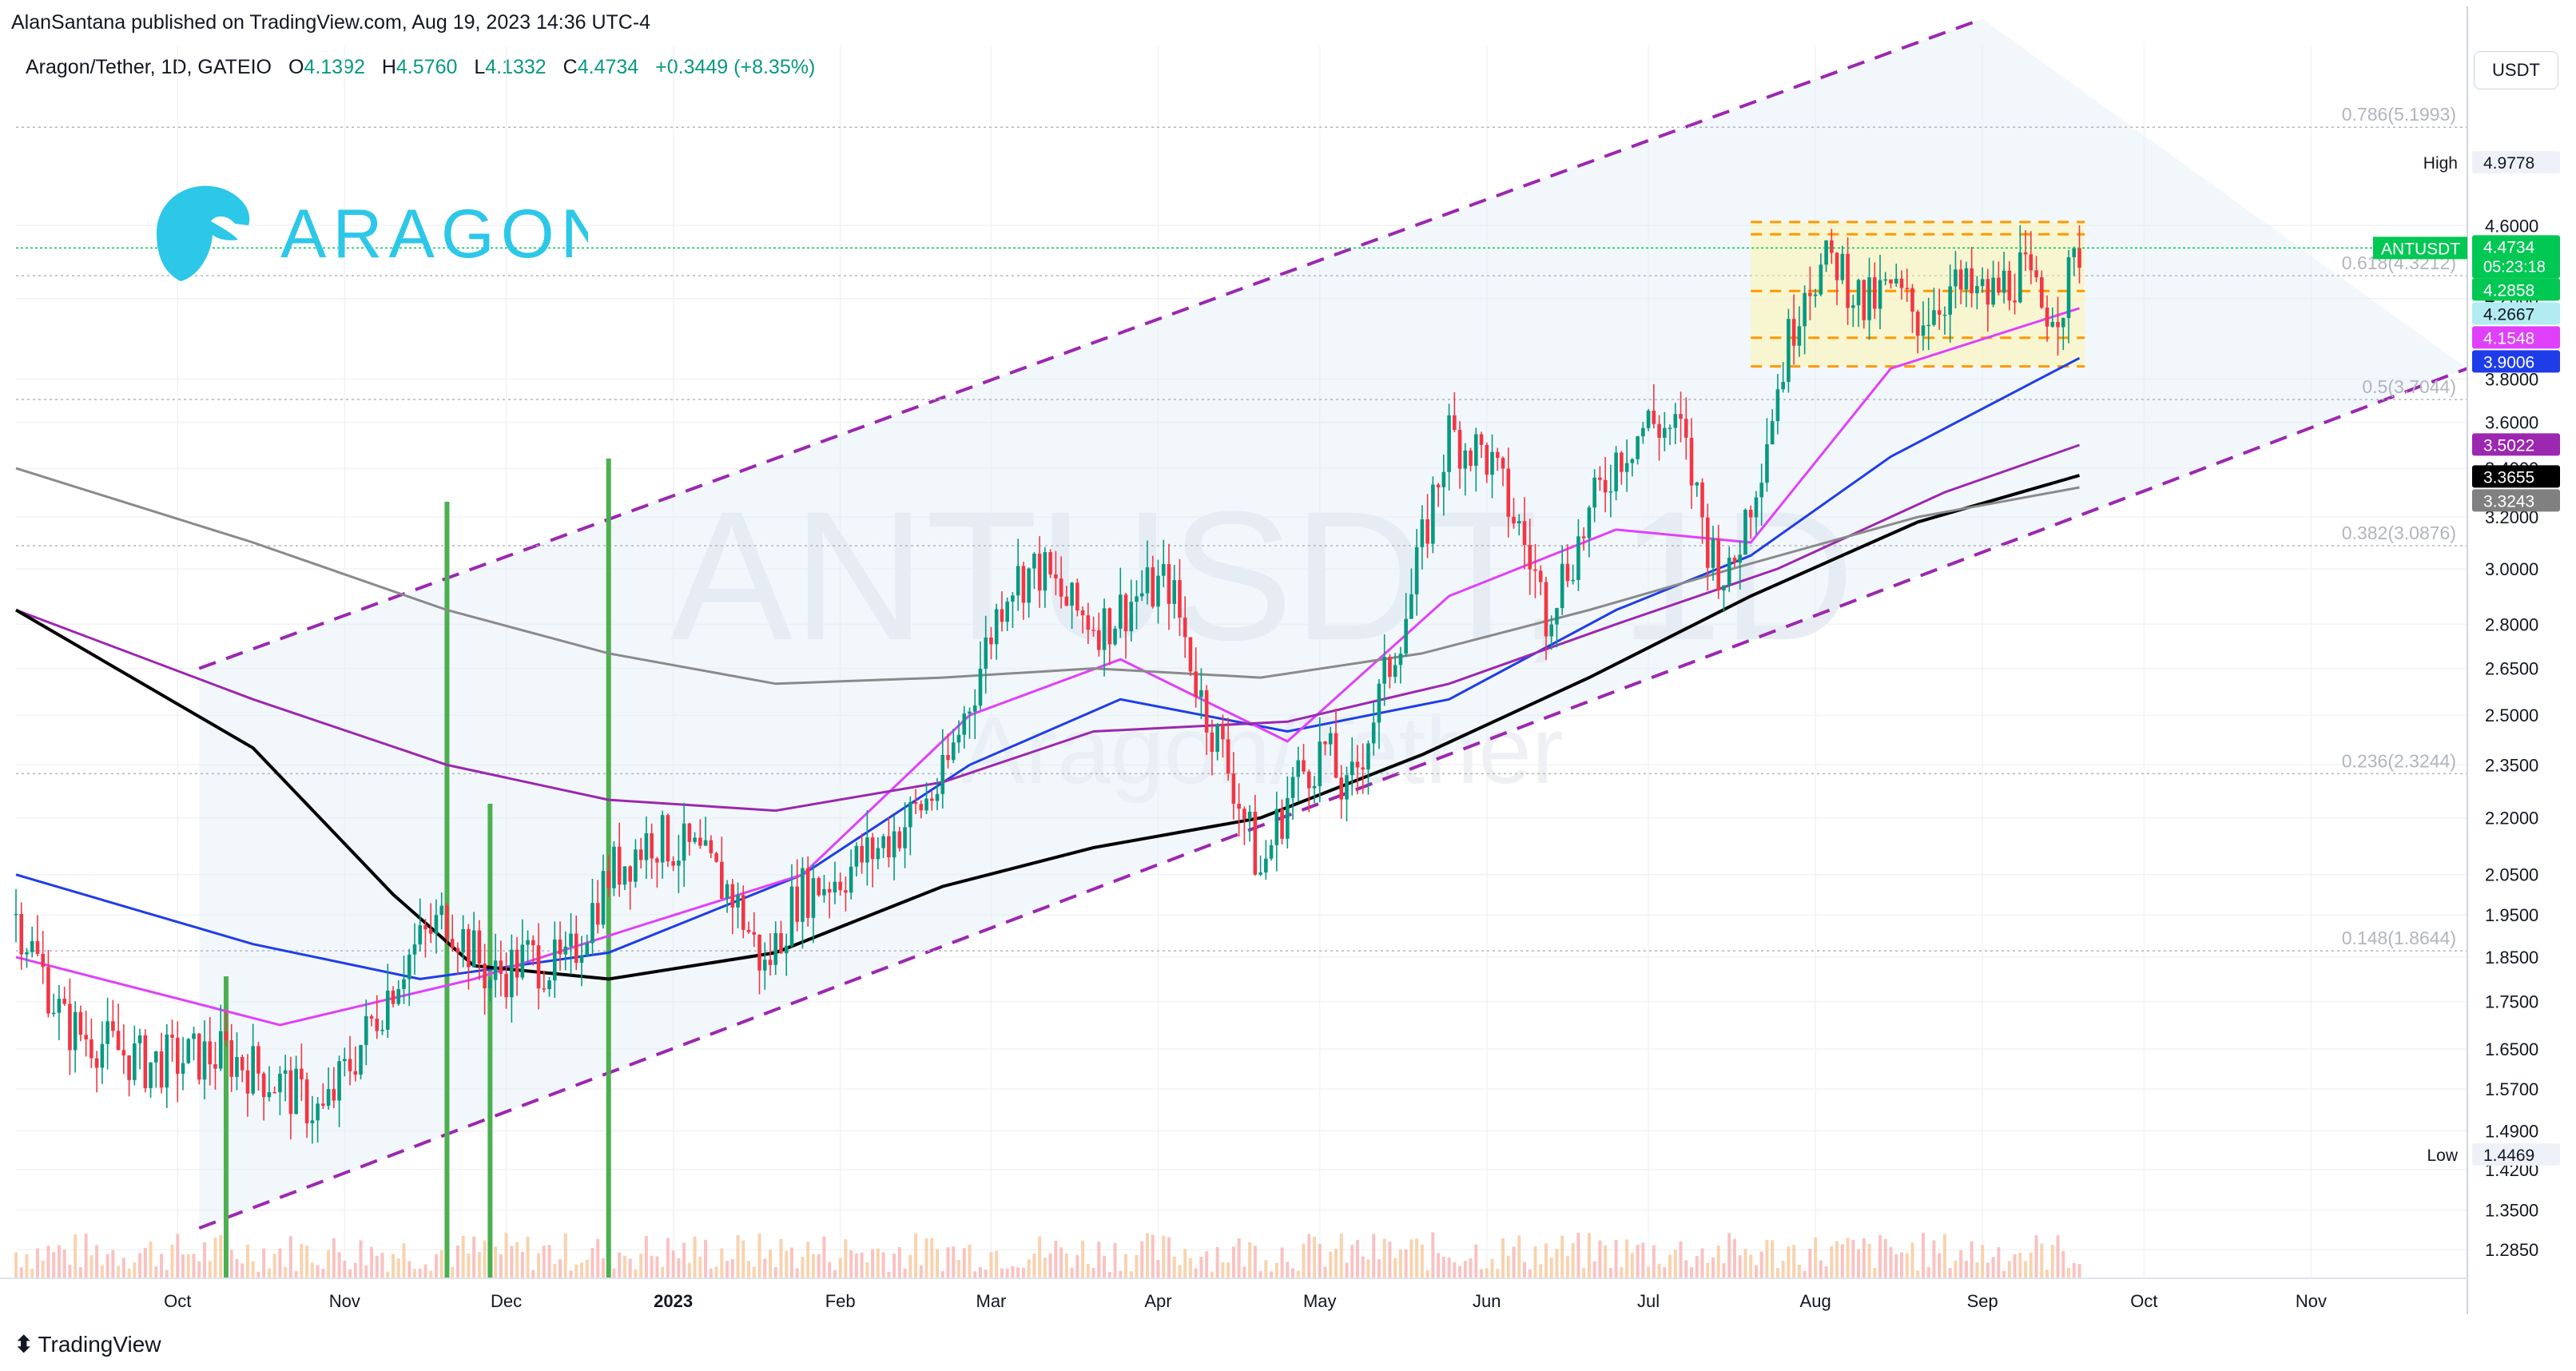 The height and width of the screenshot is (1371, 2576). Describe the element at coordinates (226, 1127) in the screenshot. I see `volume-spike` at that location.